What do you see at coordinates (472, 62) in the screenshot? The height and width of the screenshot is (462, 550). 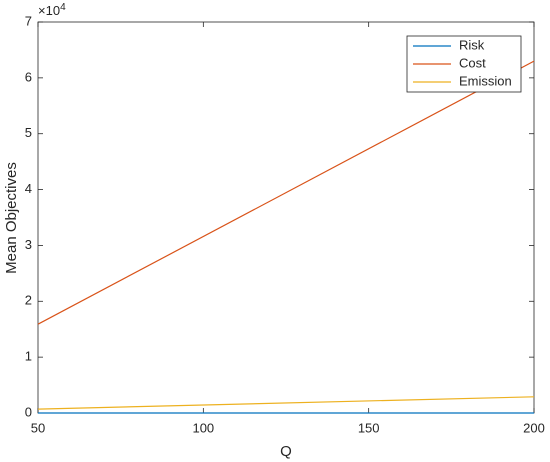 I see `legend-label: Cost` at bounding box center [472, 62].